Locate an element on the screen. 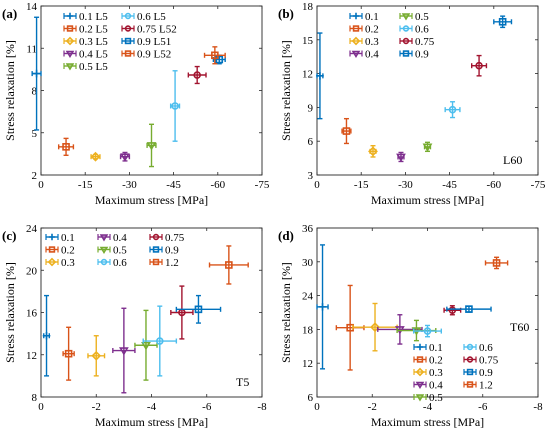 Image resolution: width=553 pixels, height=442 pixels. legend-b: 0.10.20.30.4 0.50.60.750.9 is located at coordinates (392, 36).